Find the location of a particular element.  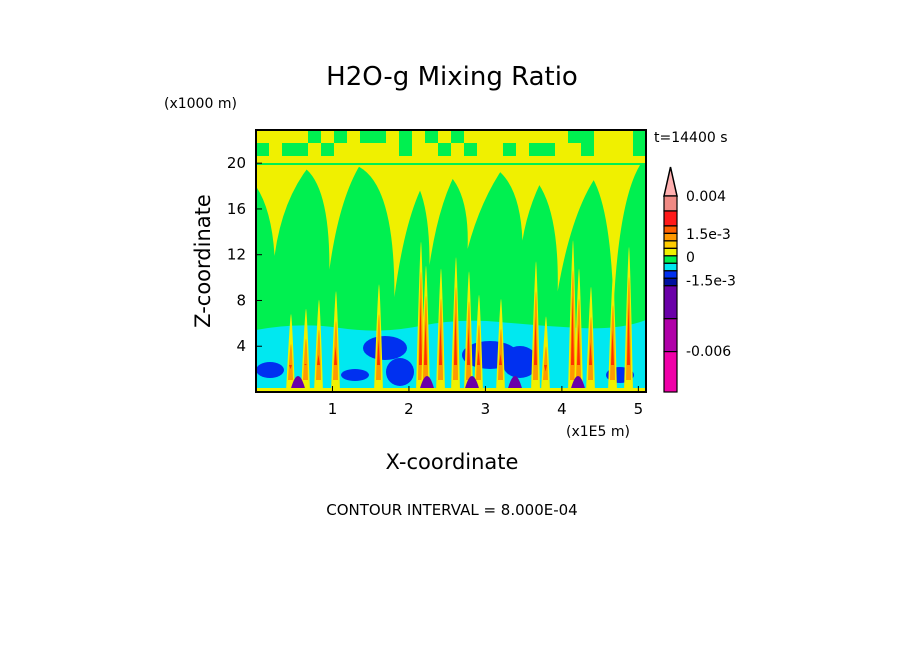

x-tick-label: 2 is located at coordinates (409, 409).